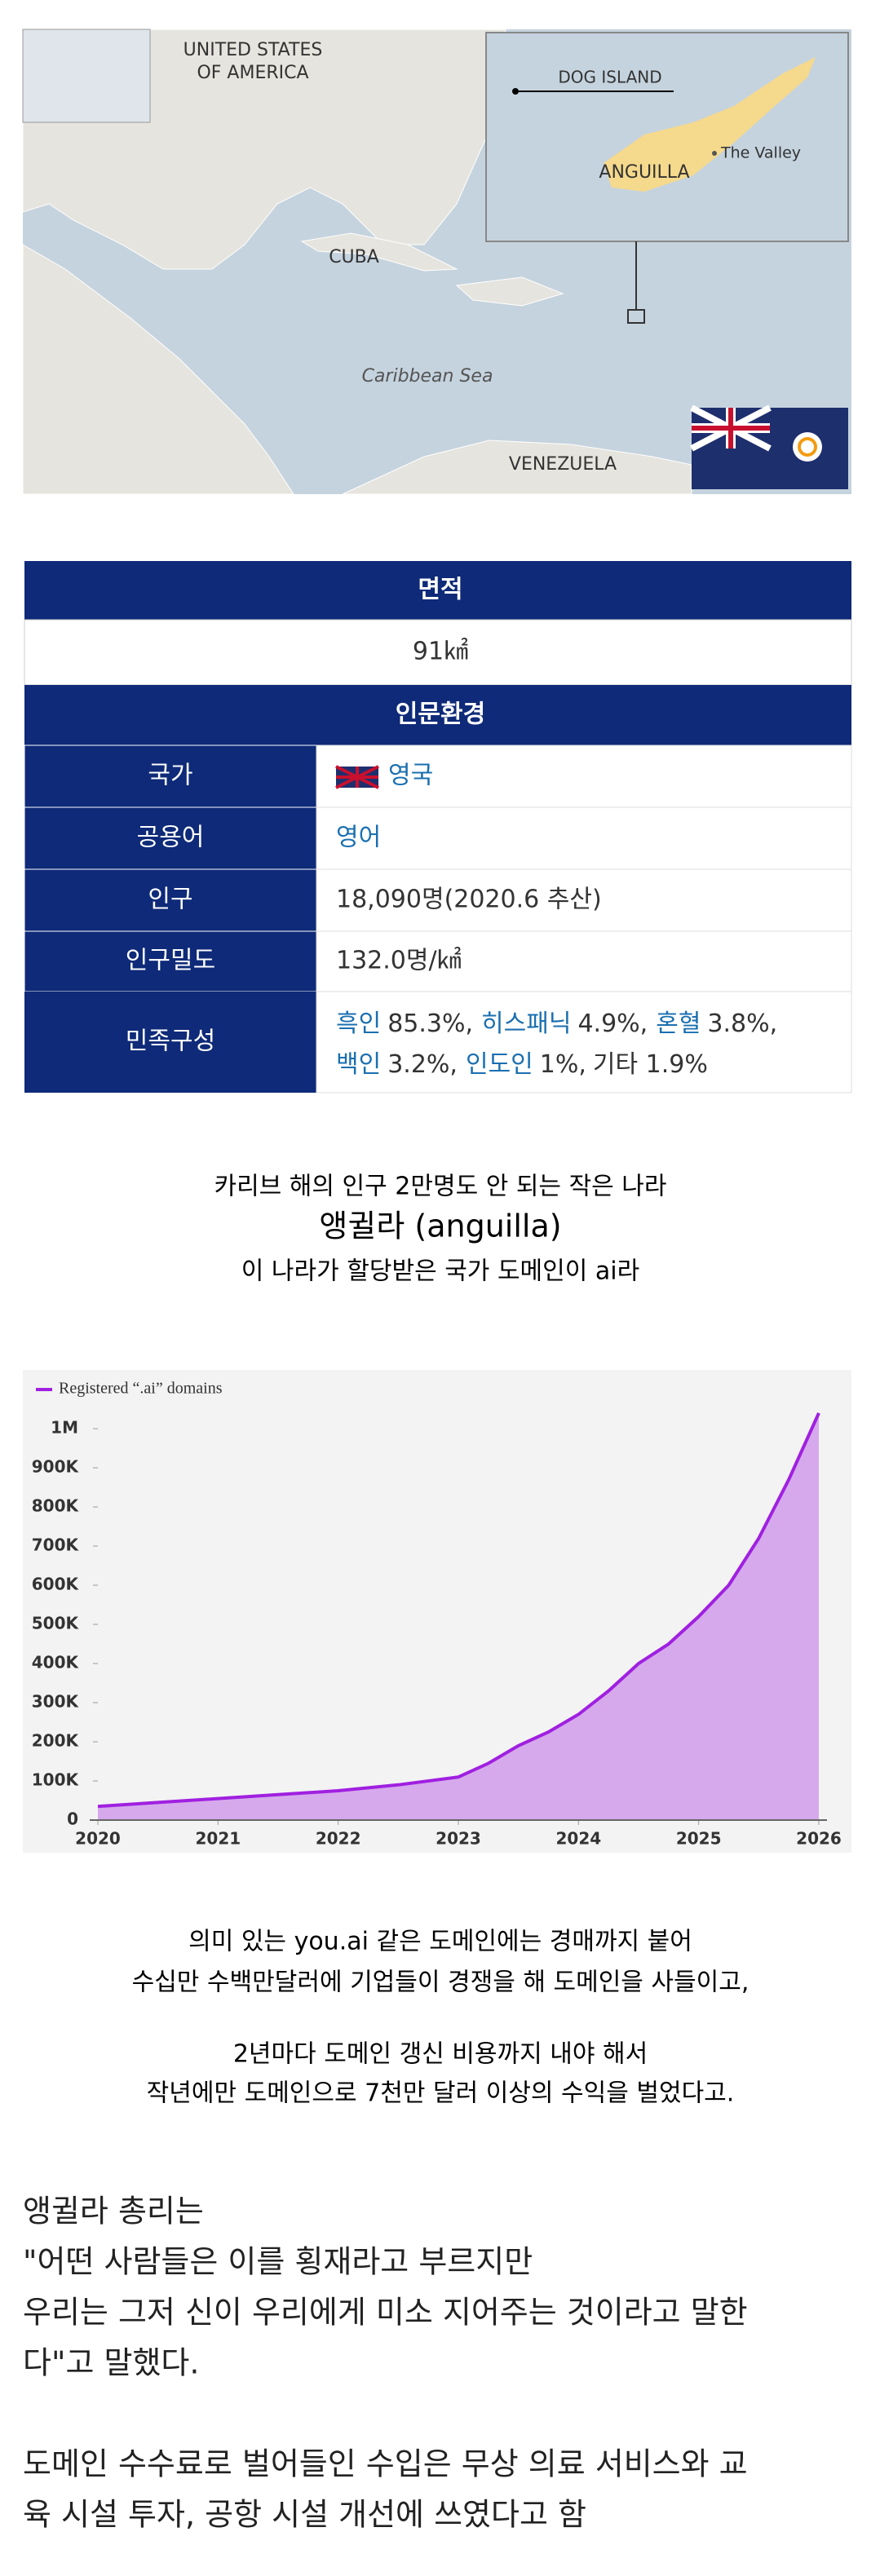 The height and width of the screenshot is (2576, 880). I want to click on ethnic-text: 1%,, so click(563, 1064).